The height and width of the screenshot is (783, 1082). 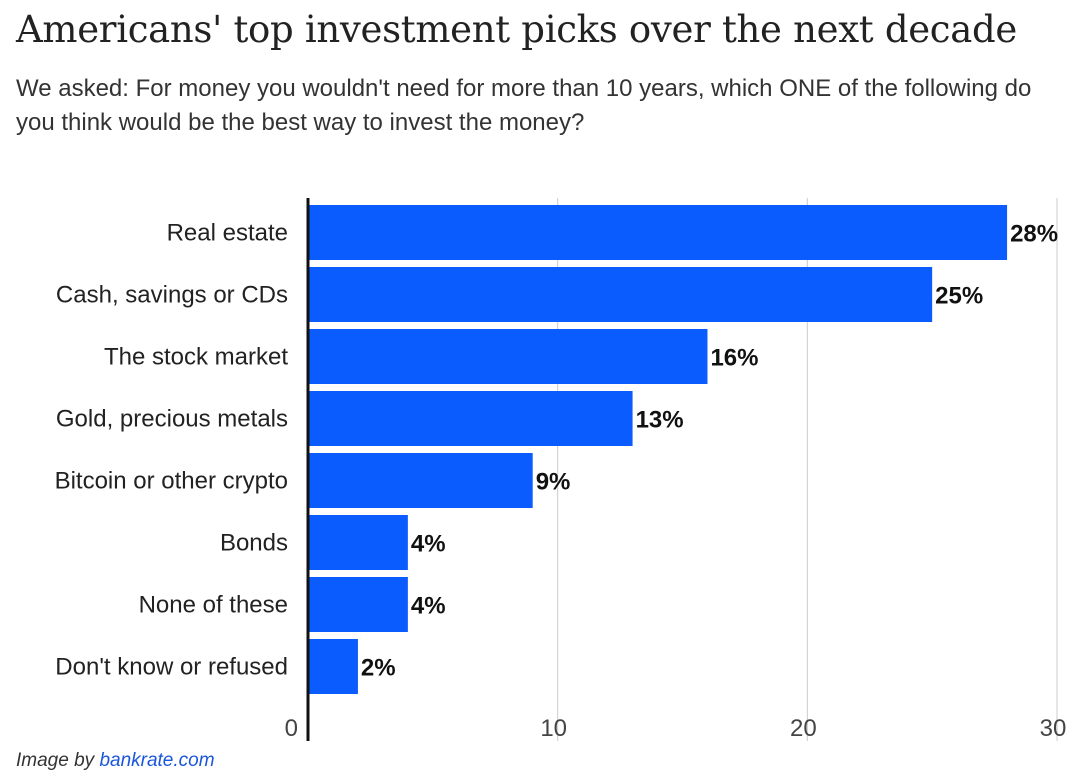 What do you see at coordinates (227, 233) in the screenshot?
I see `category-label: Real estate` at bounding box center [227, 233].